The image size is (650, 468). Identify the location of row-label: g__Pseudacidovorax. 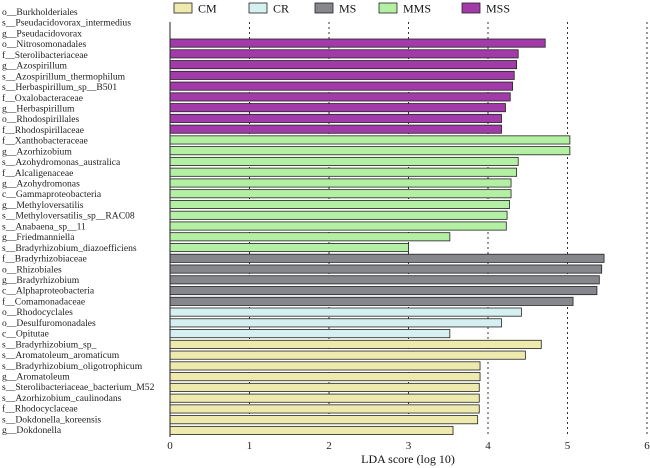
(42, 33).